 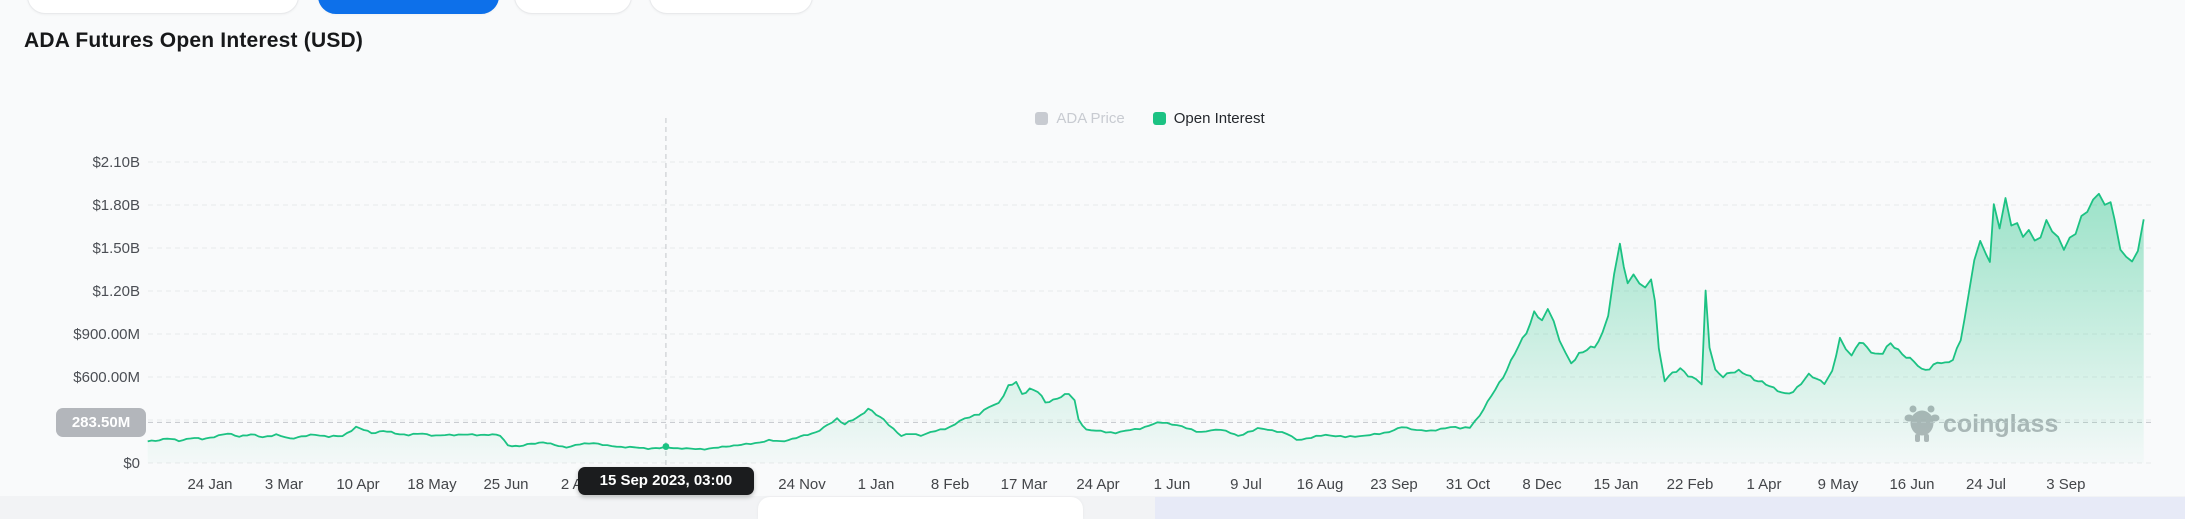 I want to click on x-axis-tick-label: 1 Apr, so click(x=1764, y=484).